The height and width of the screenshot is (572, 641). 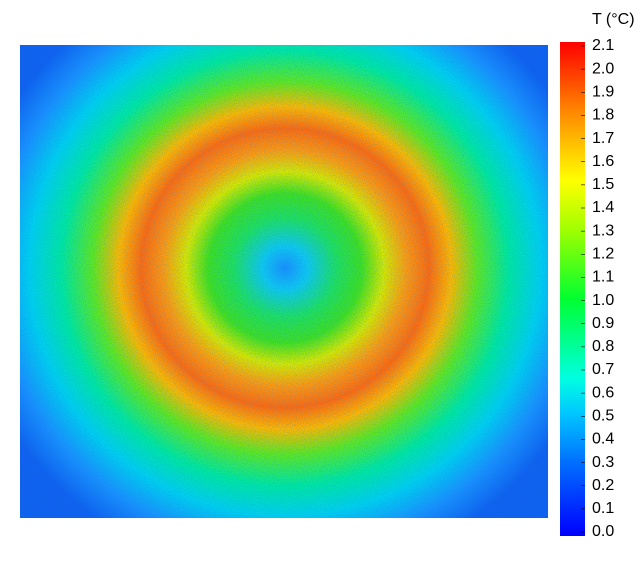 What do you see at coordinates (603, 161) in the screenshot?
I see `colorbar-tick-label: 1.6` at bounding box center [603, 161].